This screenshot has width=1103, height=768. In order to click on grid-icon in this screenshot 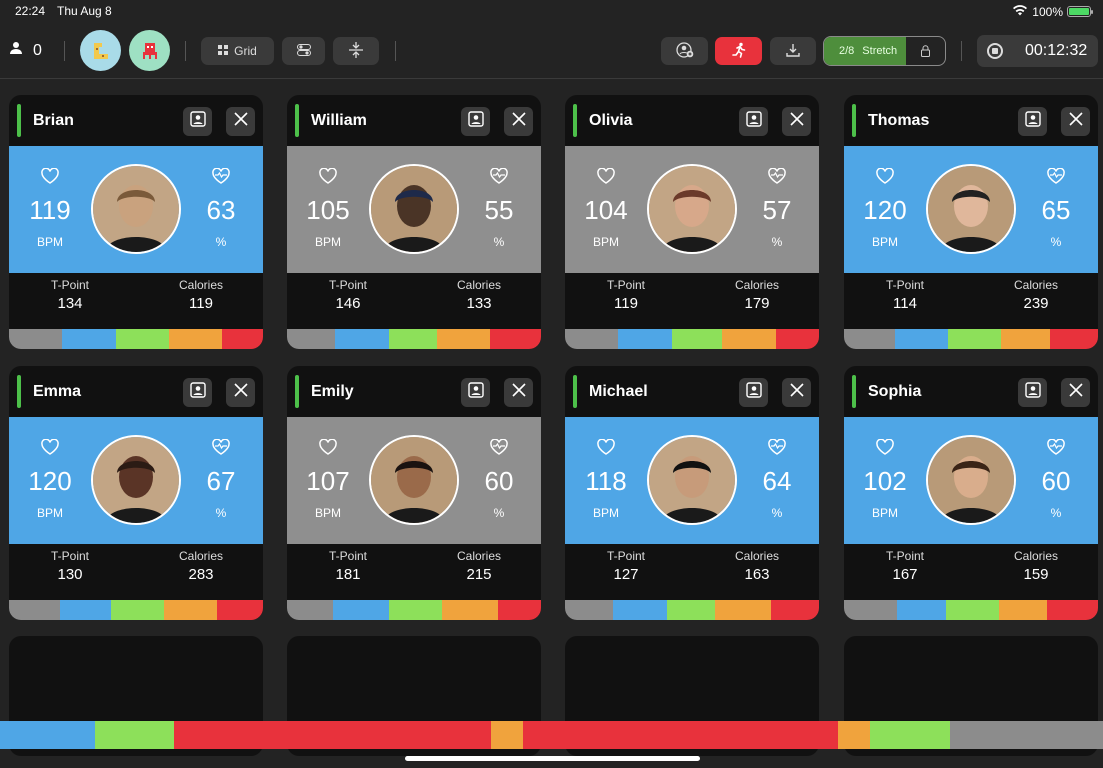, I will do `click(223, 51)`.